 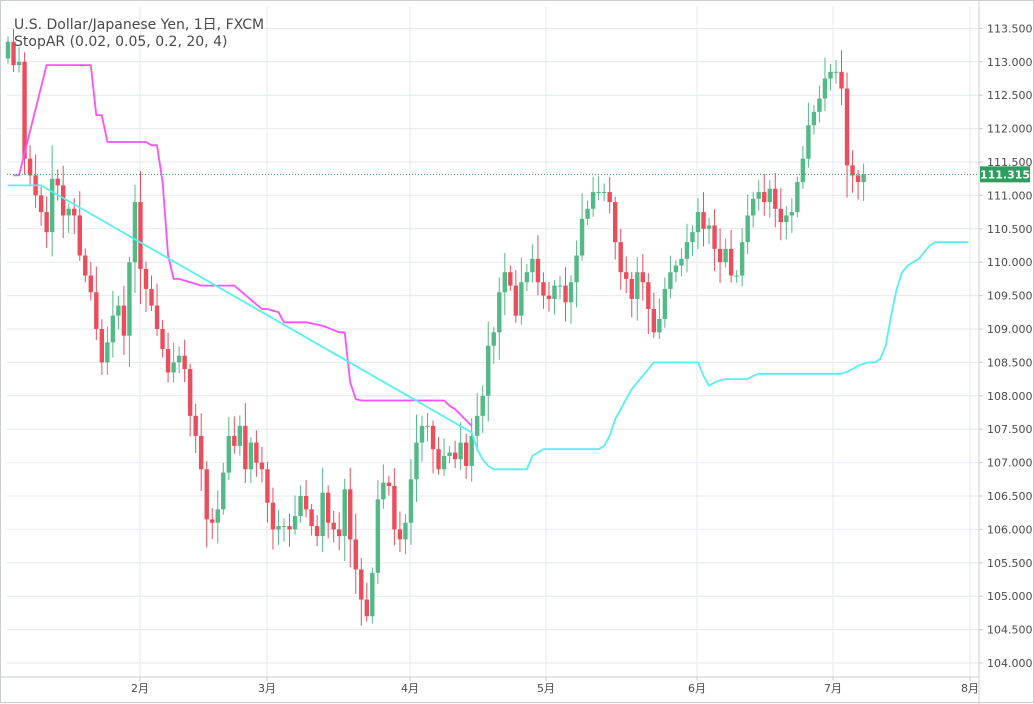 I want to click on y-tick-label: 111.000, so click(x=1010, y=195).